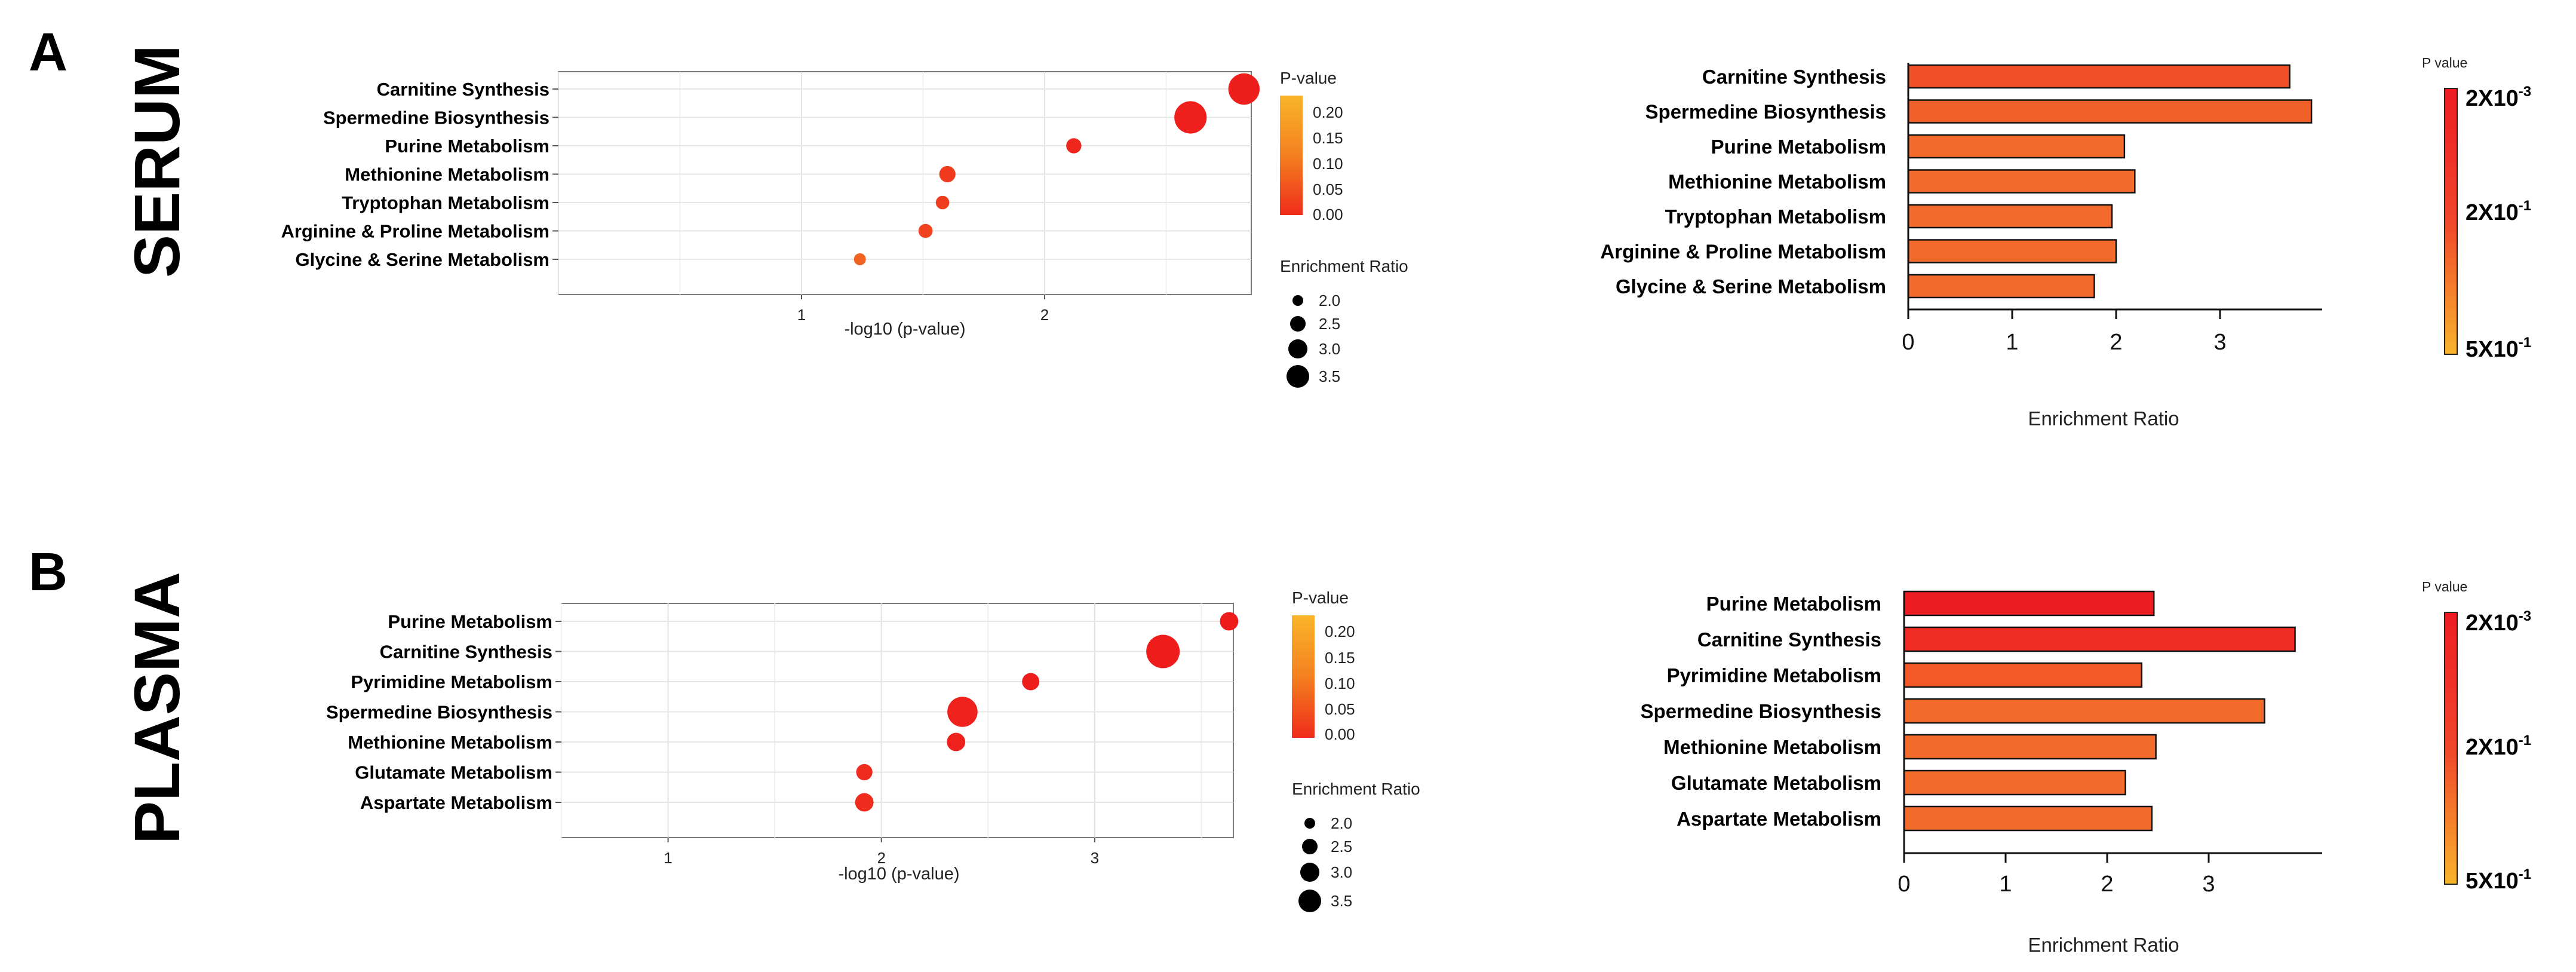  I want to click on panel-letter-b: B, so click(48, 572).